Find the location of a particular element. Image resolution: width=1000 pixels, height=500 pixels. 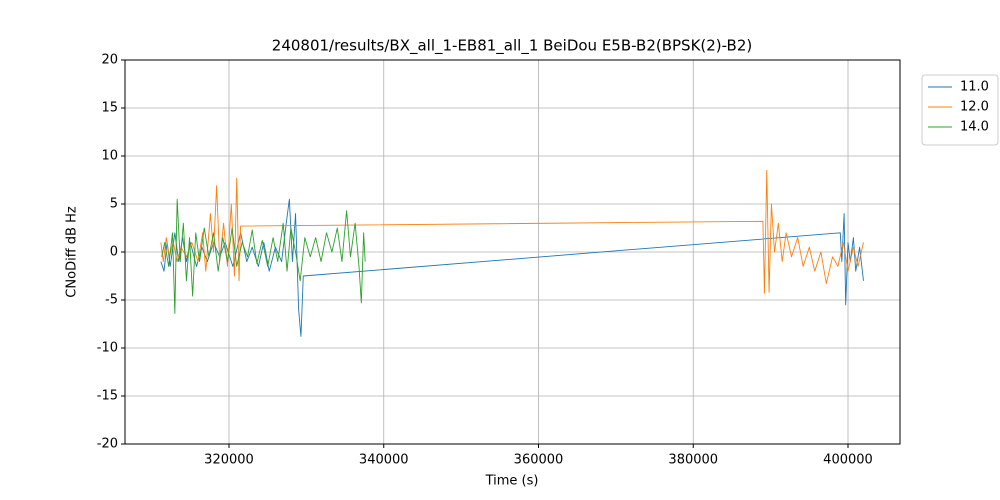

series-line is located at coordinates (263, 256).